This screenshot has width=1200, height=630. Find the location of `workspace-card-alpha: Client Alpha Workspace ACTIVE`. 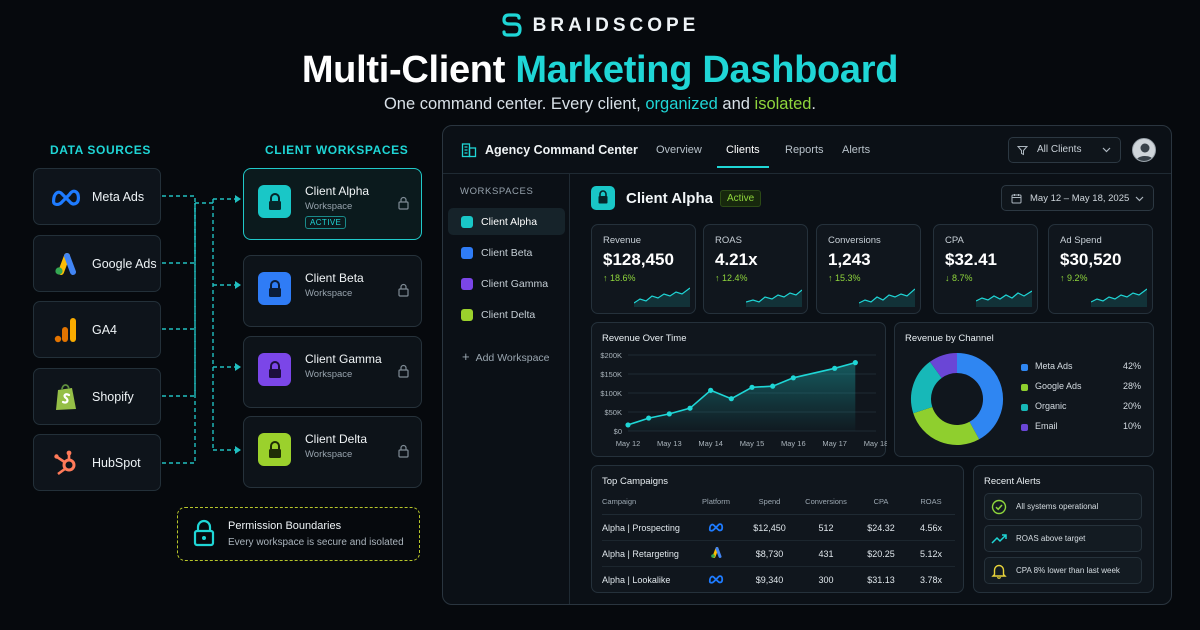

workspace-card-alpha: Client Alpha Workspace ACTIVE is located at coordinates (332, 204).